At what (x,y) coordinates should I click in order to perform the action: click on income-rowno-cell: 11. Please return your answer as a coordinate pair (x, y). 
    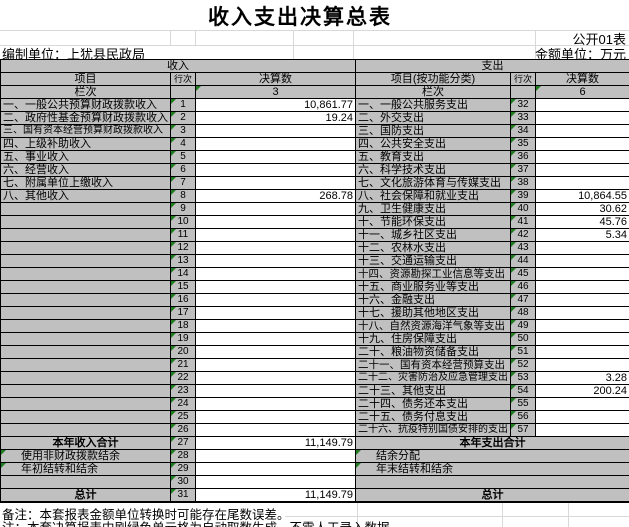
    Looking at the image, I should click on (183, 235).